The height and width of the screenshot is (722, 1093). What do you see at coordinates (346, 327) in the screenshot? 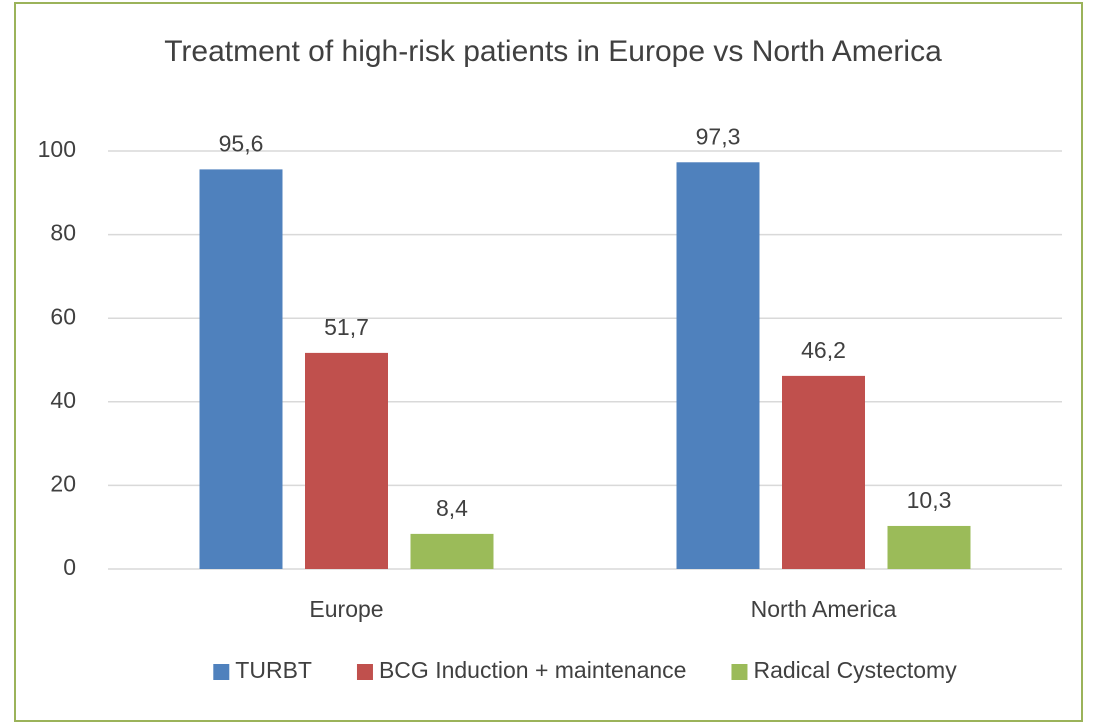
I see `data-label: 51,7` at bounding box center [346, 327].